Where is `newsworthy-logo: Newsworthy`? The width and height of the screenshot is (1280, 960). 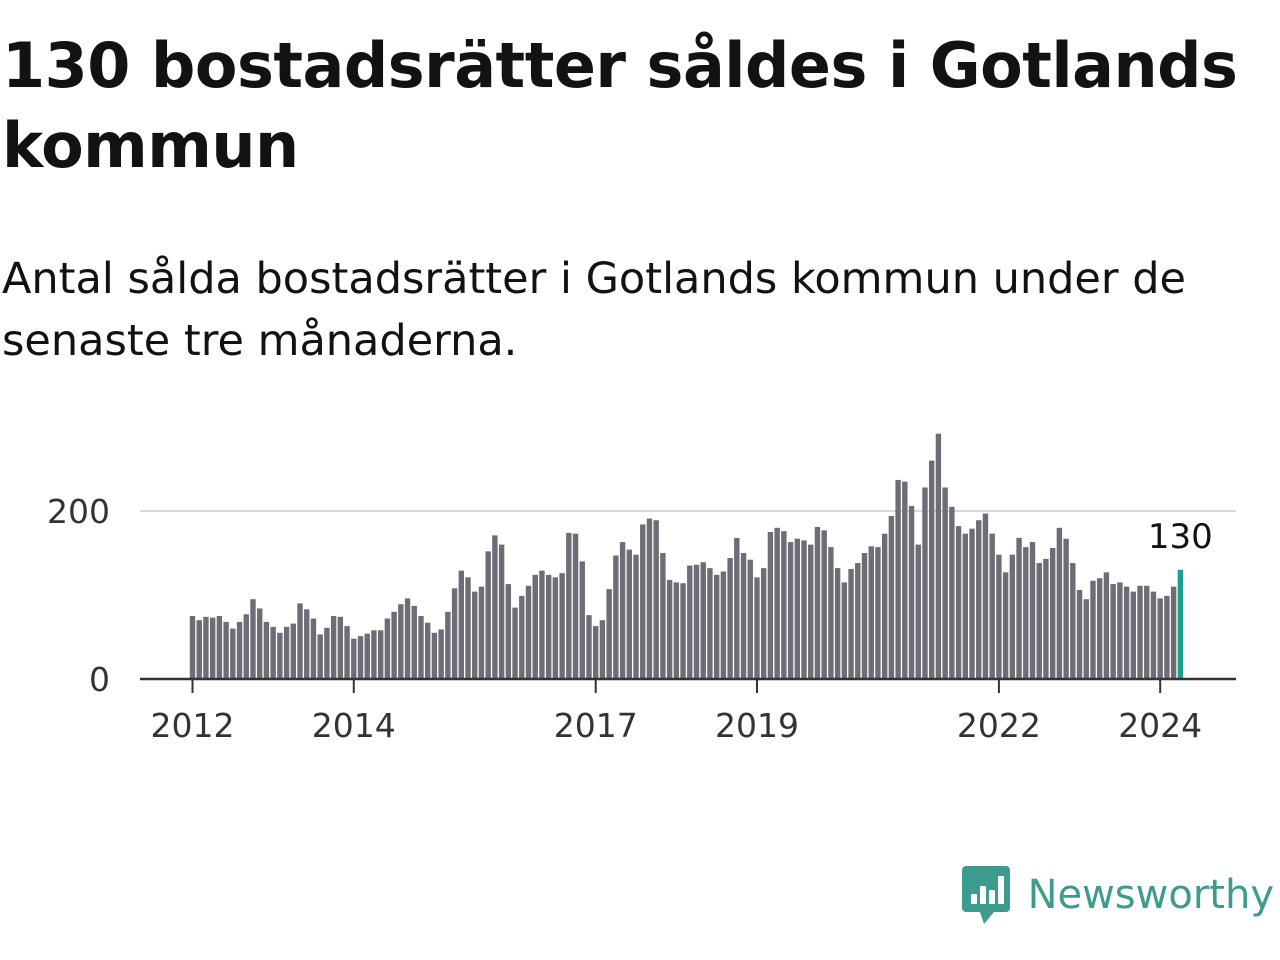 newsworthy-logo: Newsworthy is located at coordinates (1117, 895).